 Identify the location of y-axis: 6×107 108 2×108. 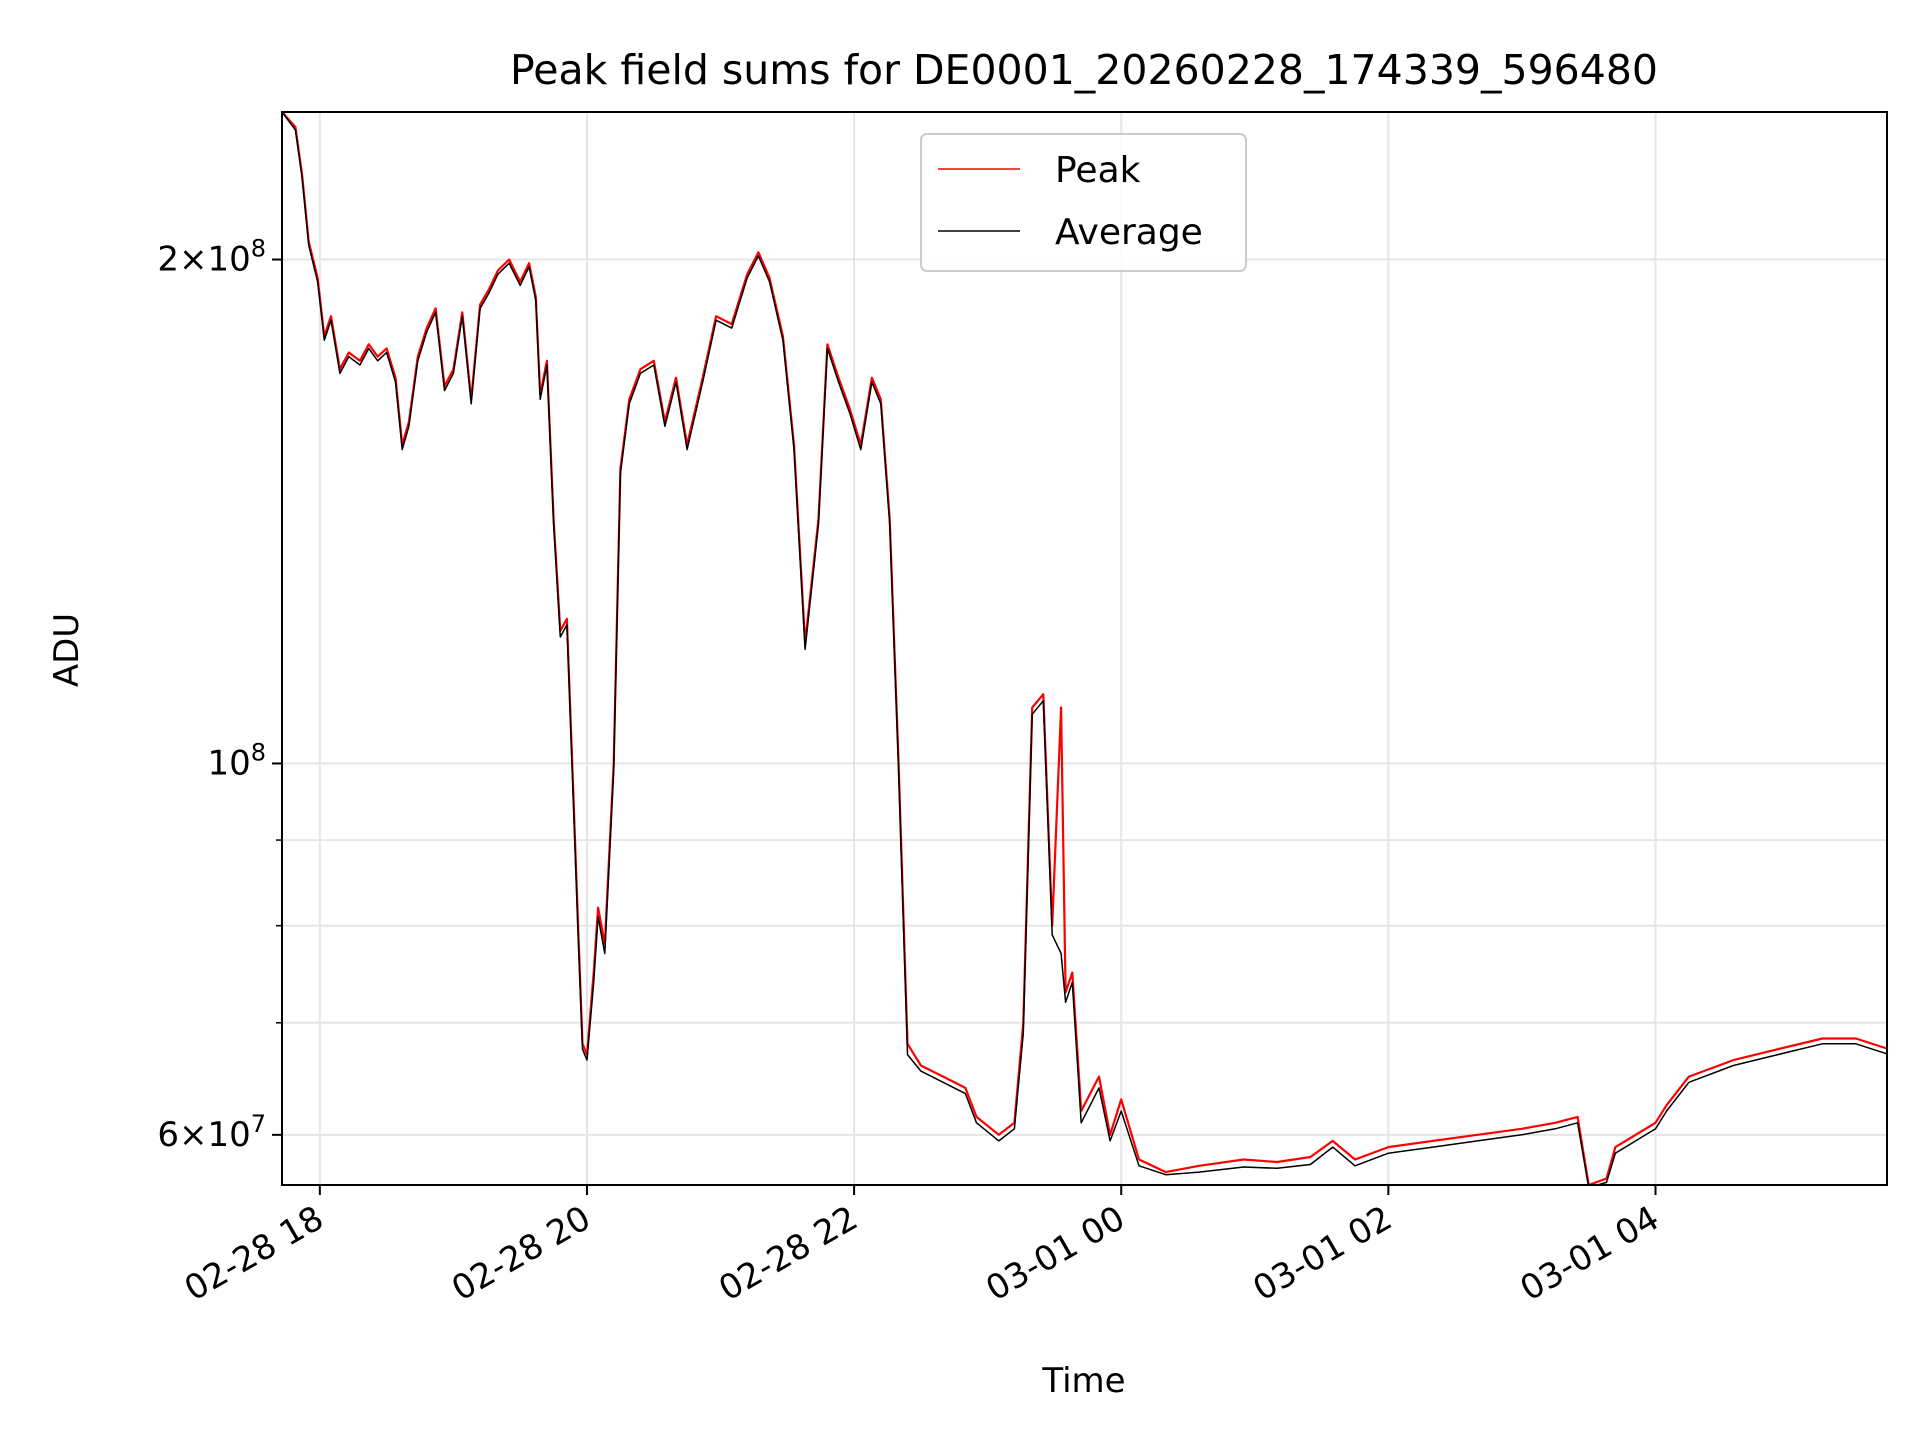
(219, 695).